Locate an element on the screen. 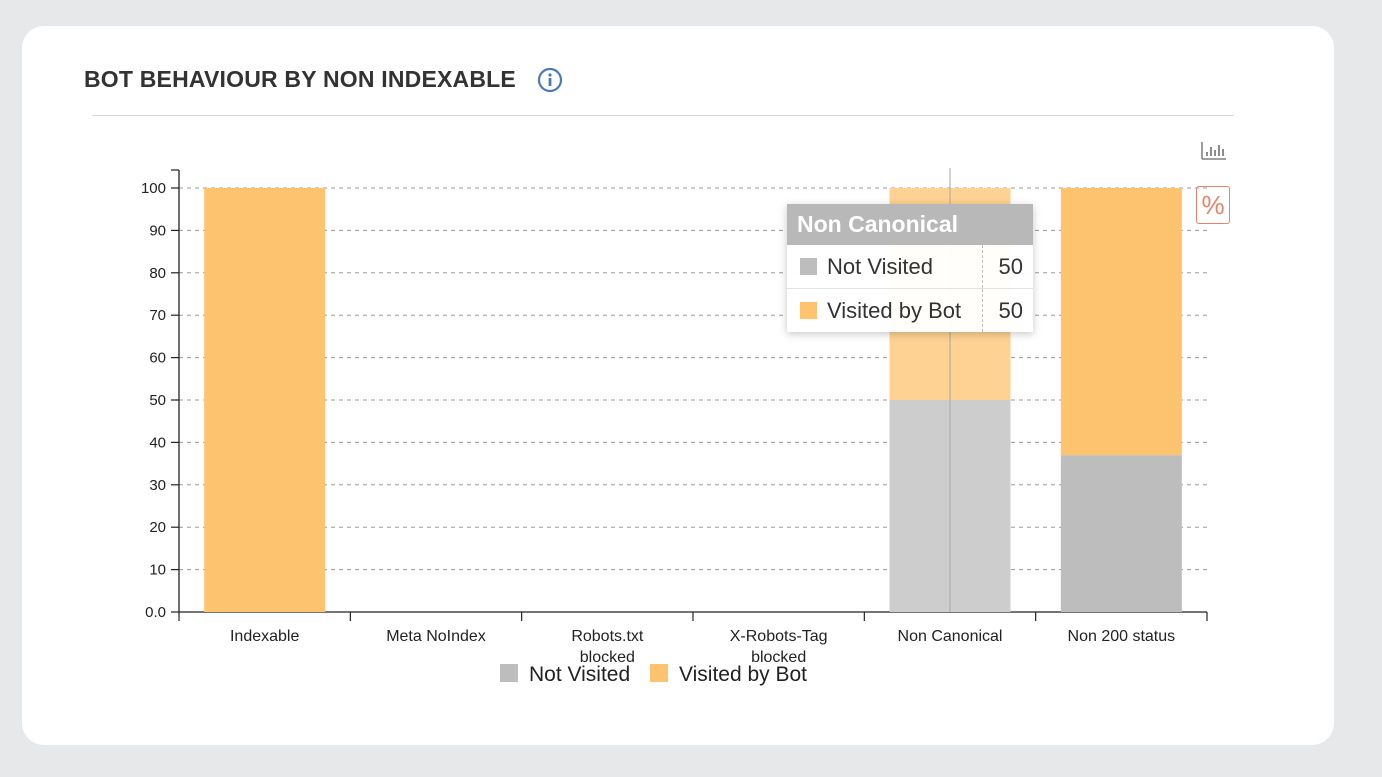 The width and height of the screenshot is (1382, 777). tooltip-row-label: Visited by Bot is located at coordinates (894, 310).